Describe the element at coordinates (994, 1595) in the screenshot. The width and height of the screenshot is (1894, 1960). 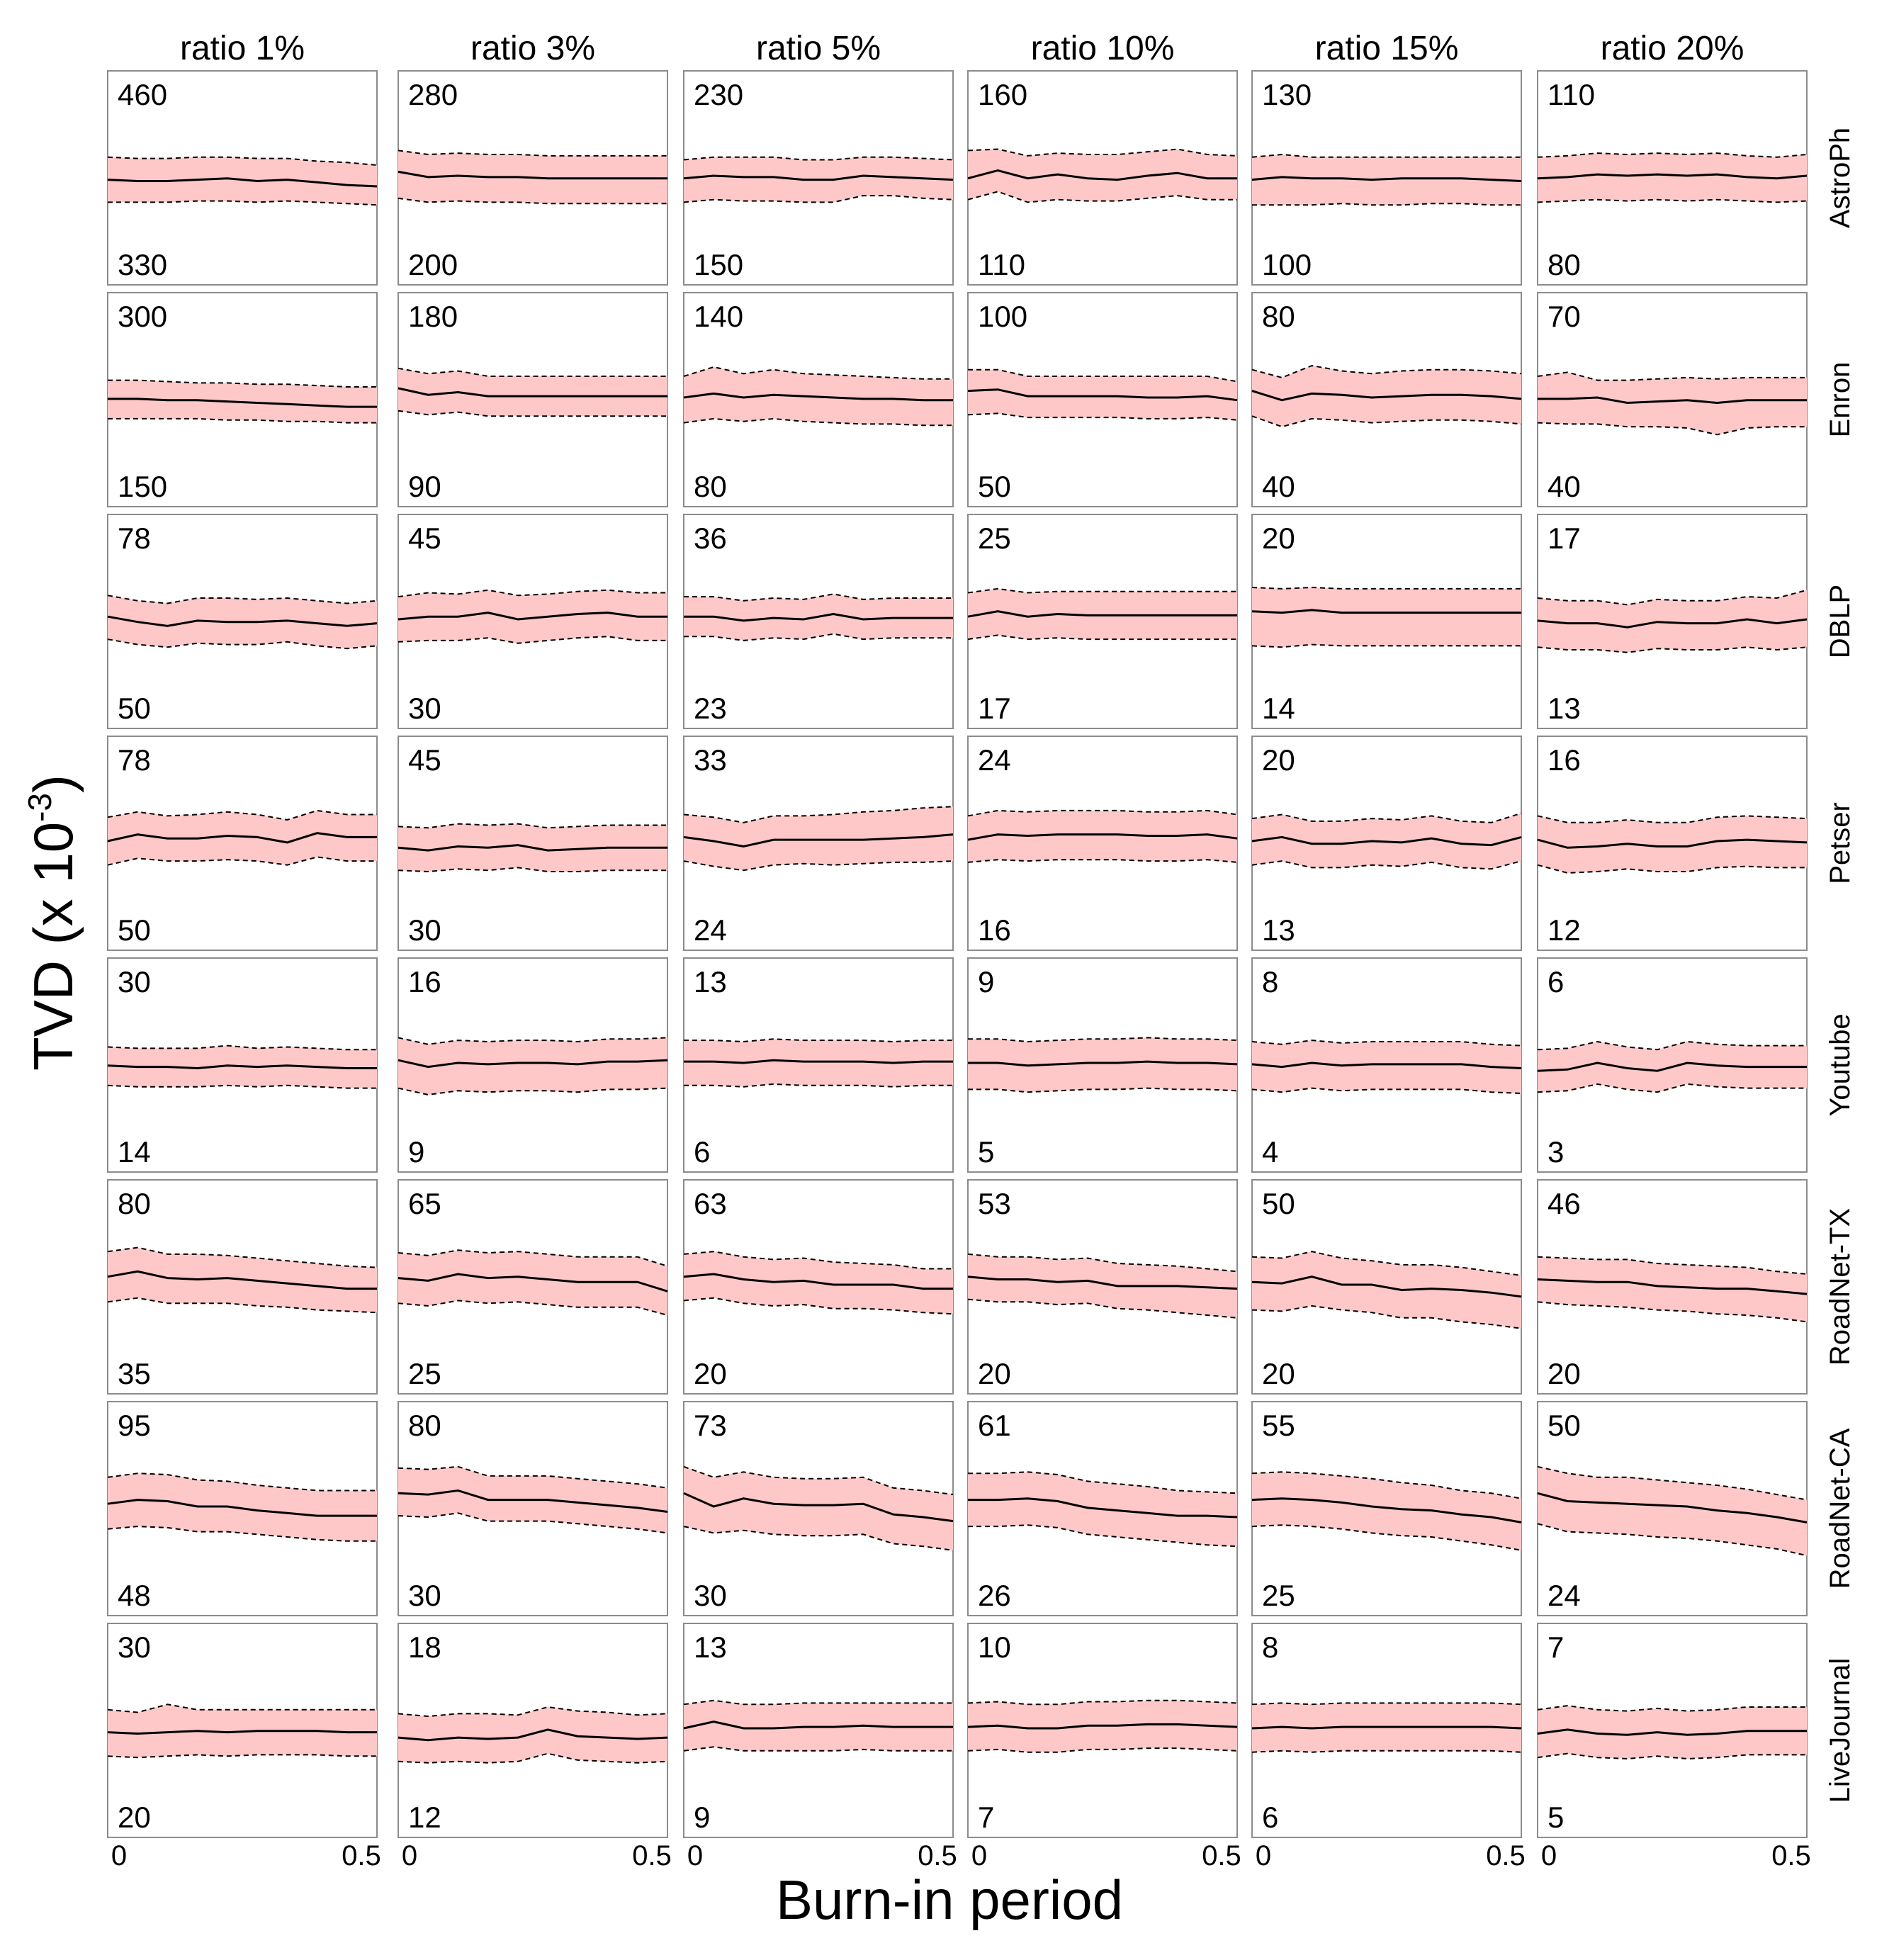
I see `y-min-label: 26` at that location.